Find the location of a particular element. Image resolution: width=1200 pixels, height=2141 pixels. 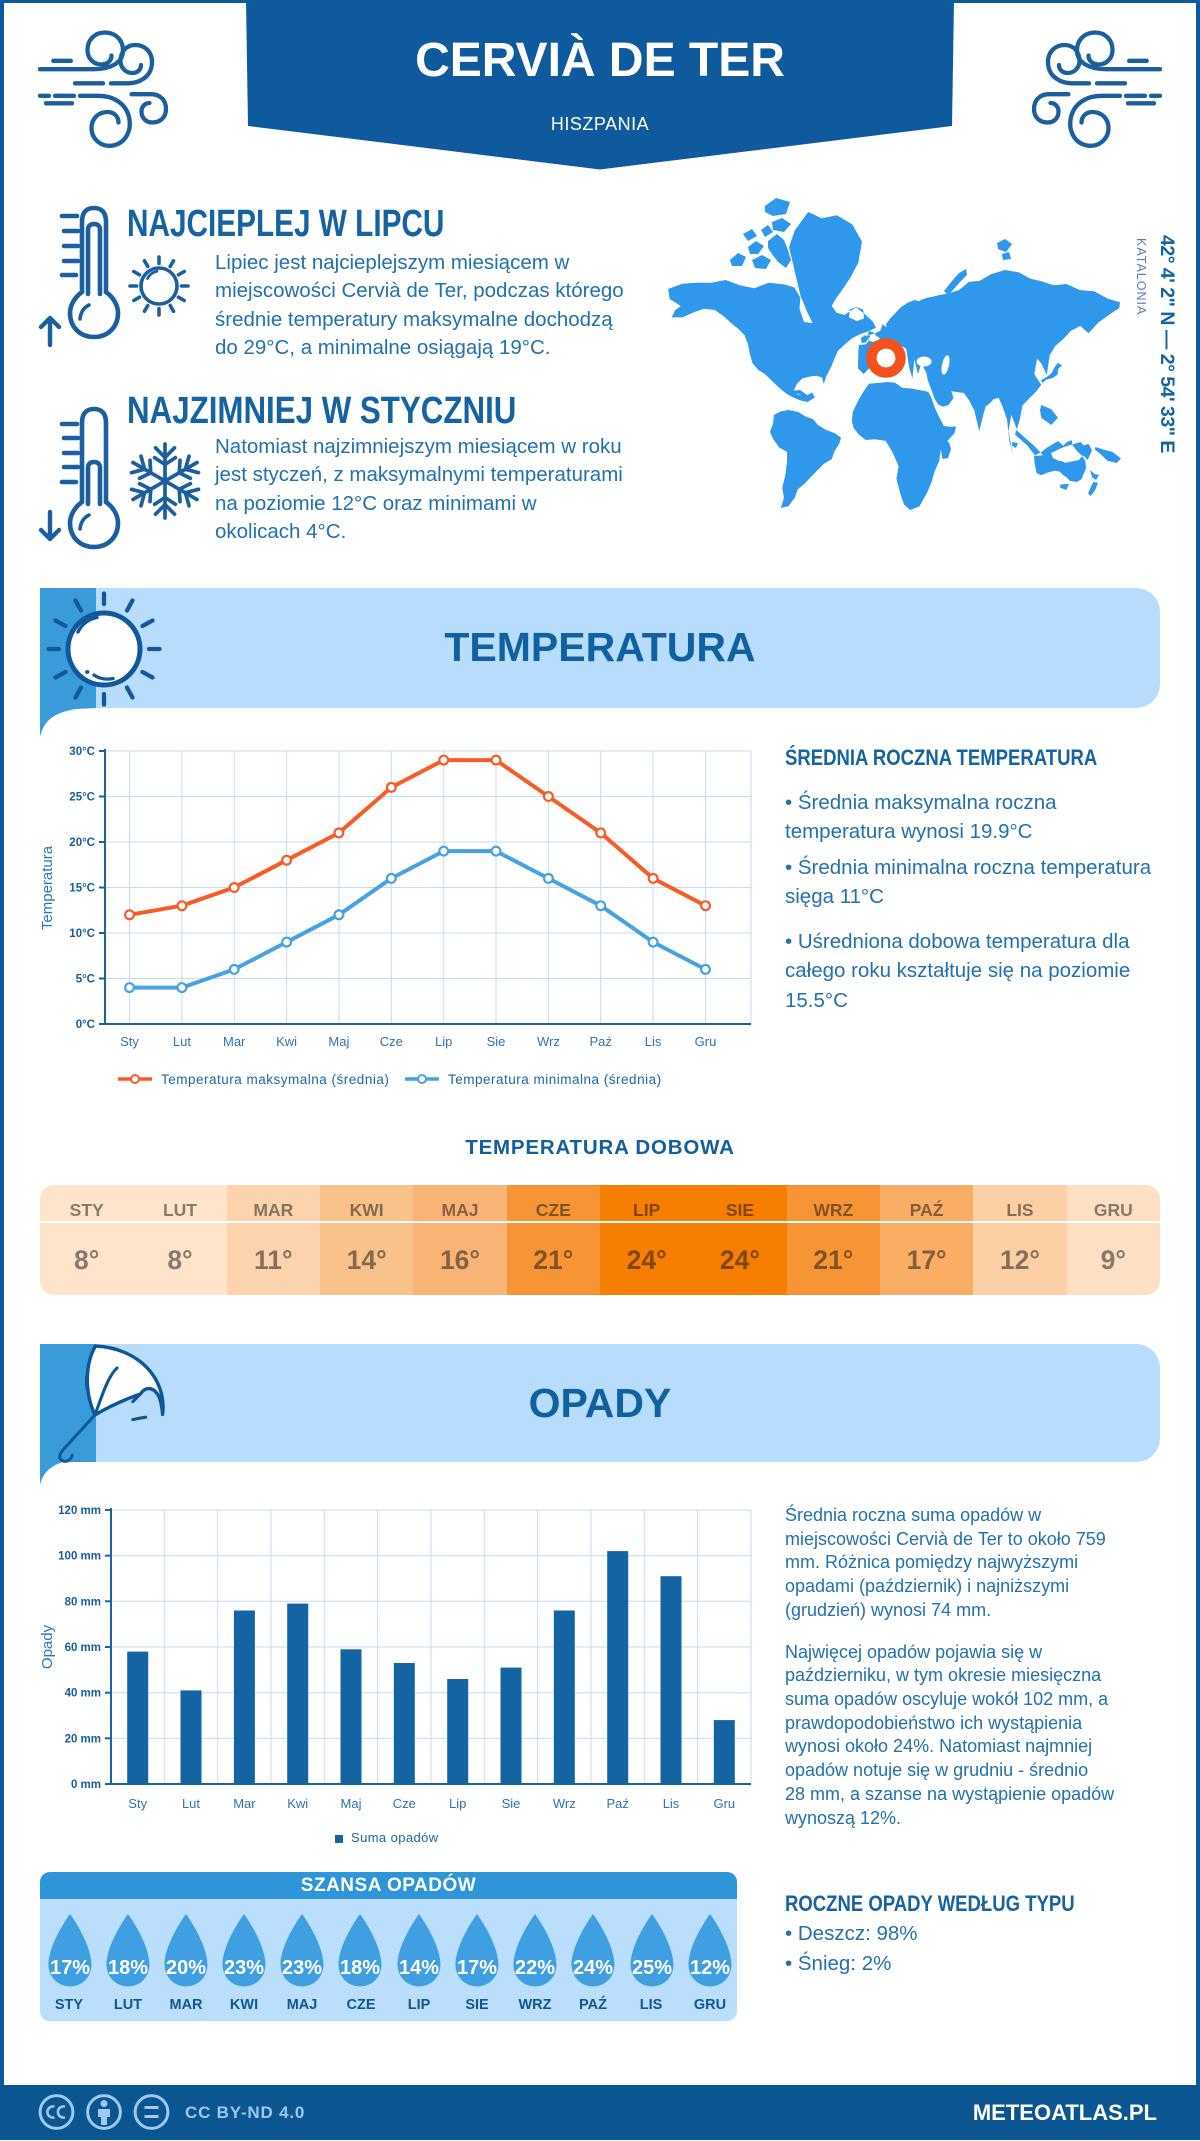

svg-text: 0°C is located at coordinates (85, 1025).